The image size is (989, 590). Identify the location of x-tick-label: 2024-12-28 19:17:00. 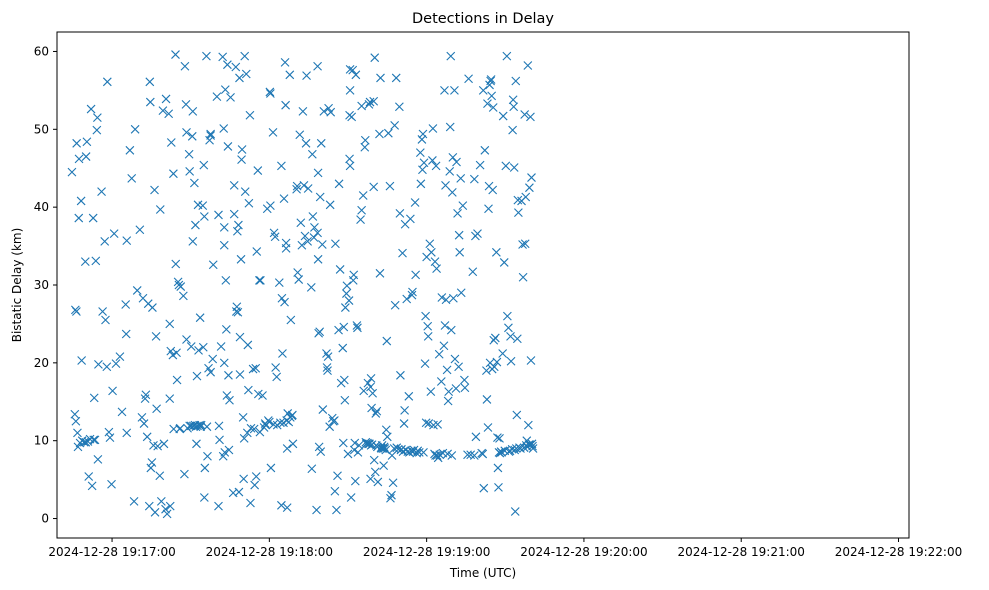
(111, 552).